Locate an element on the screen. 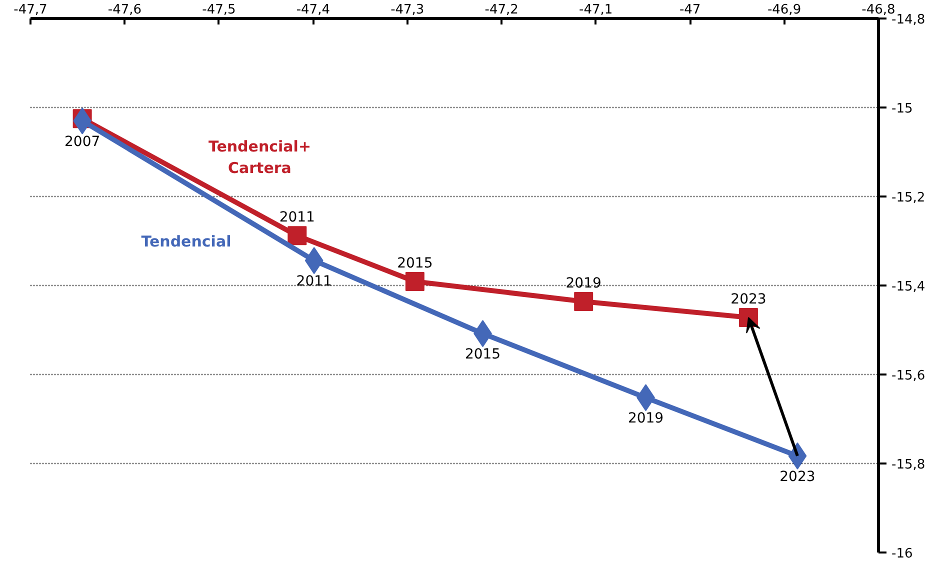 Image resolution: width=936 pixels, height=582 pixels. x-tick-label: -46,9 is located at coordinates (784, 10).